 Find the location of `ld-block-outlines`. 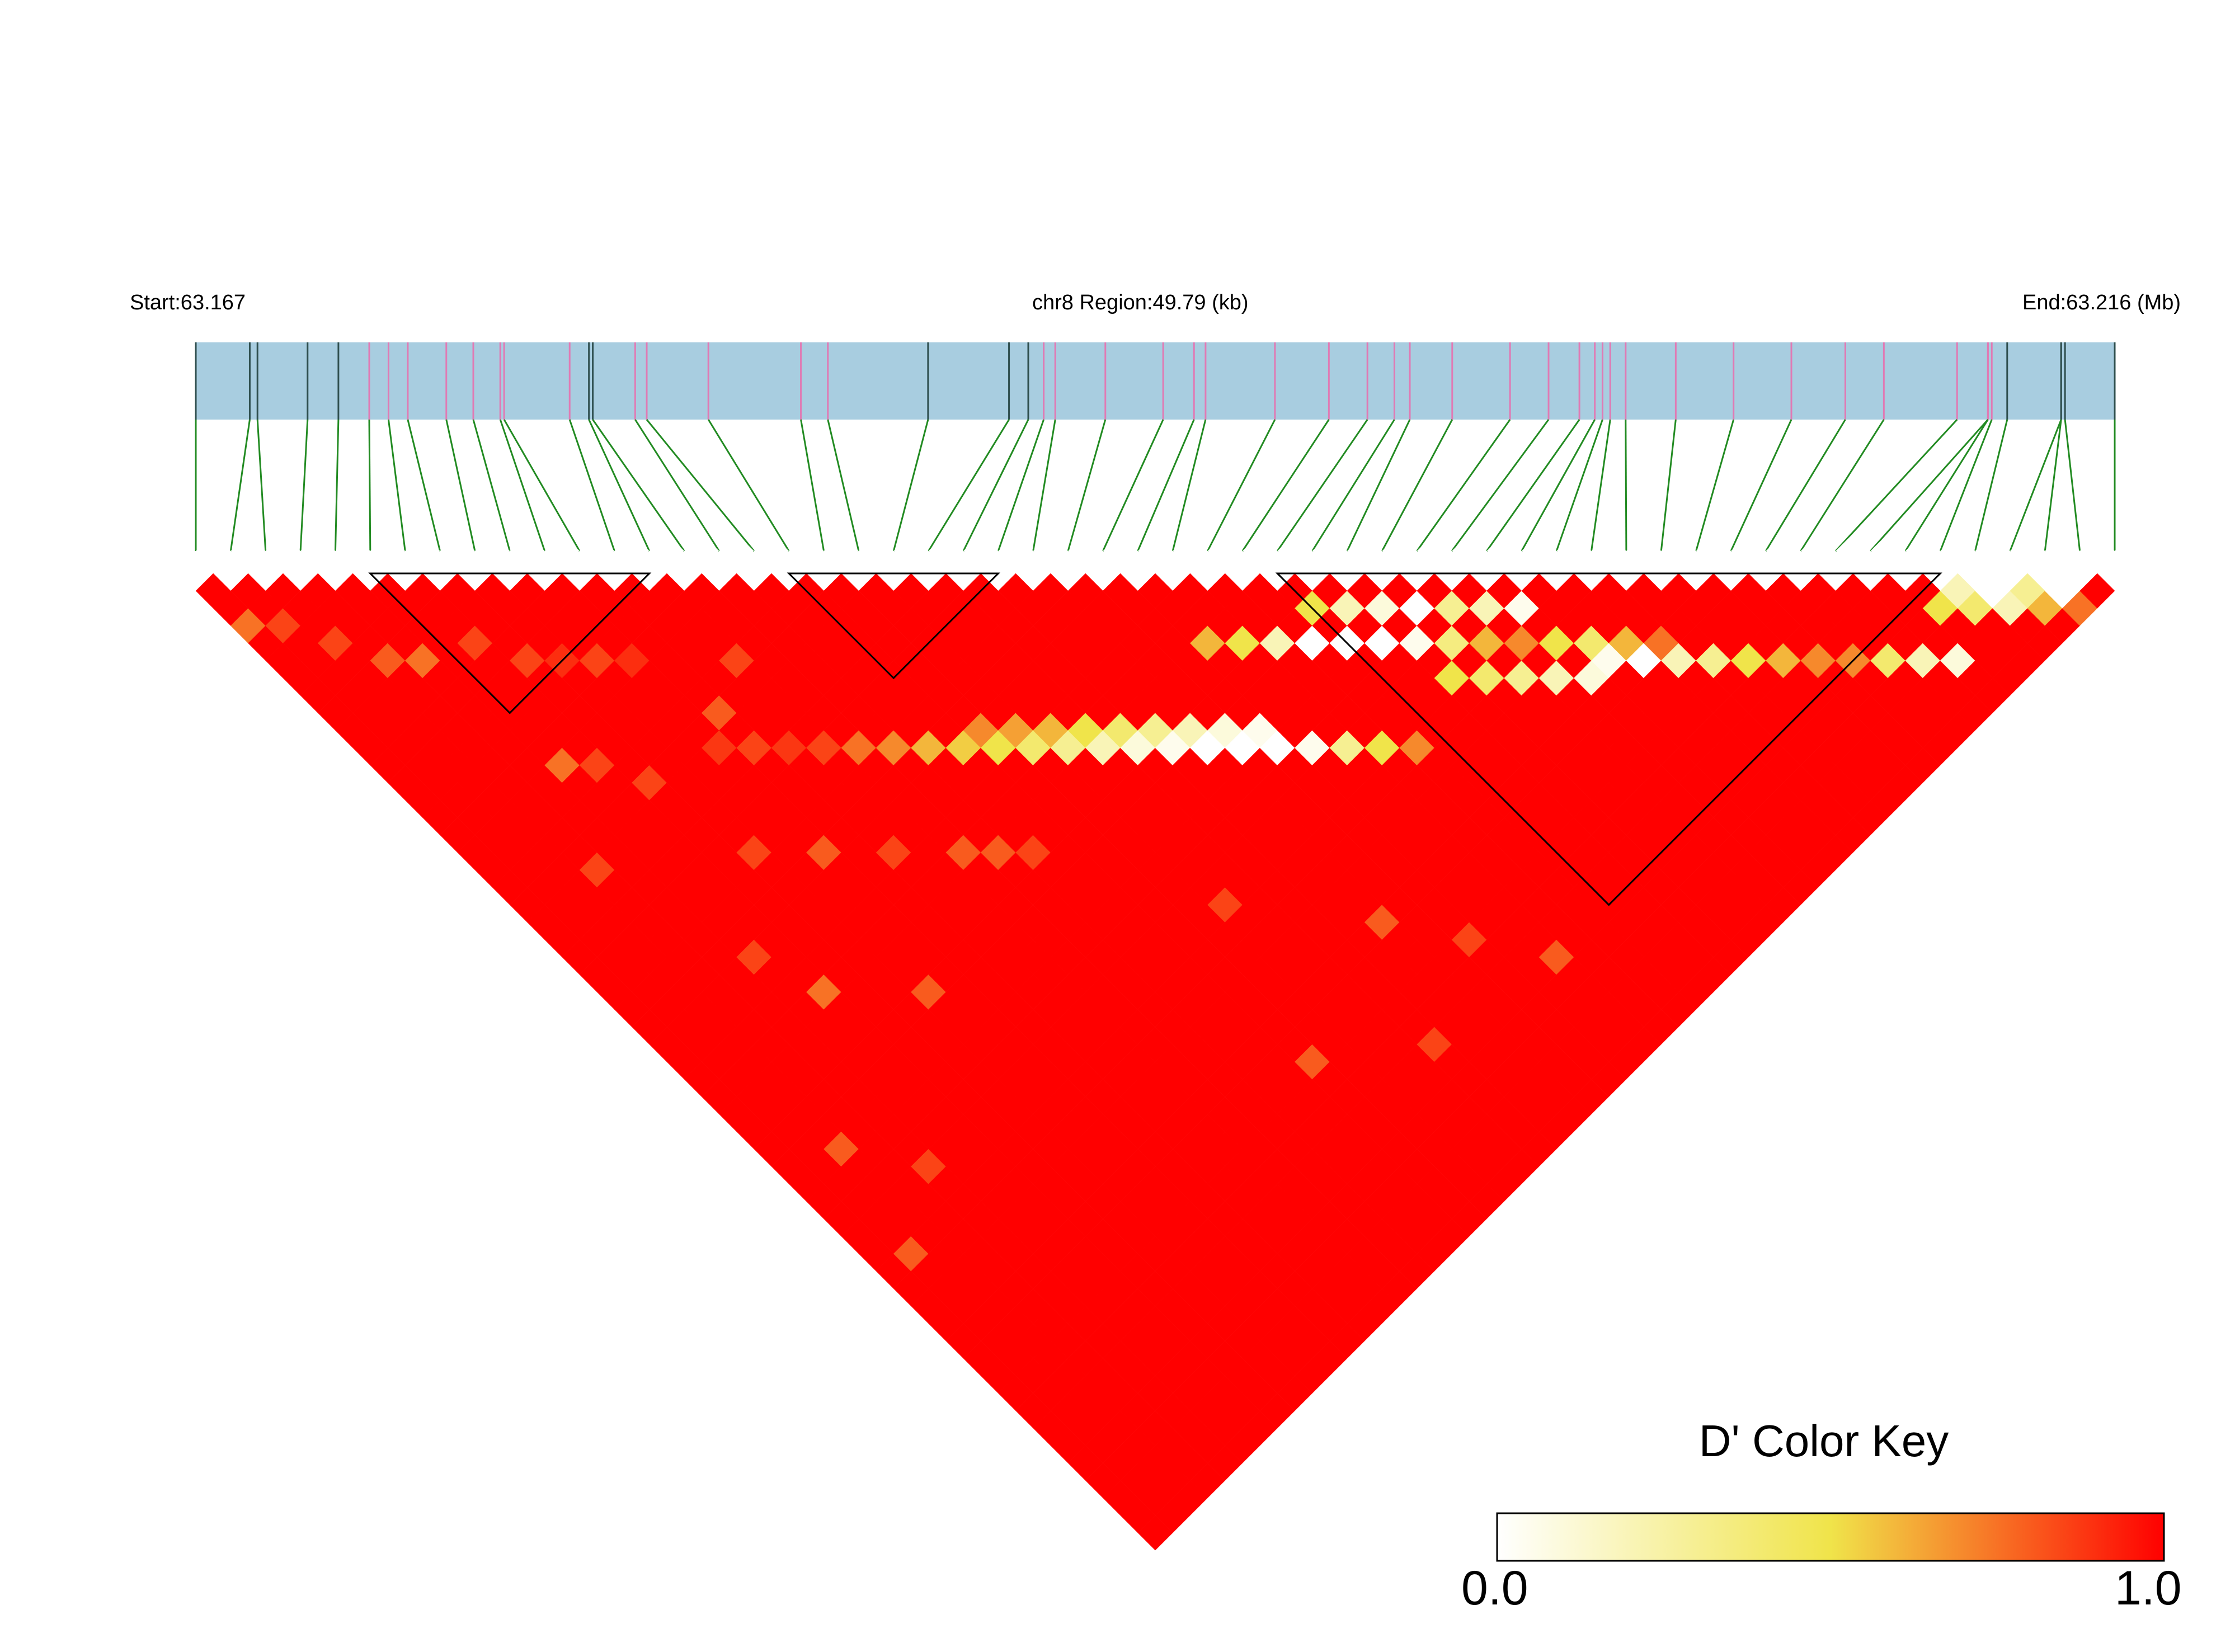

ld-block-outlines is located at coordinates (1155, 739).